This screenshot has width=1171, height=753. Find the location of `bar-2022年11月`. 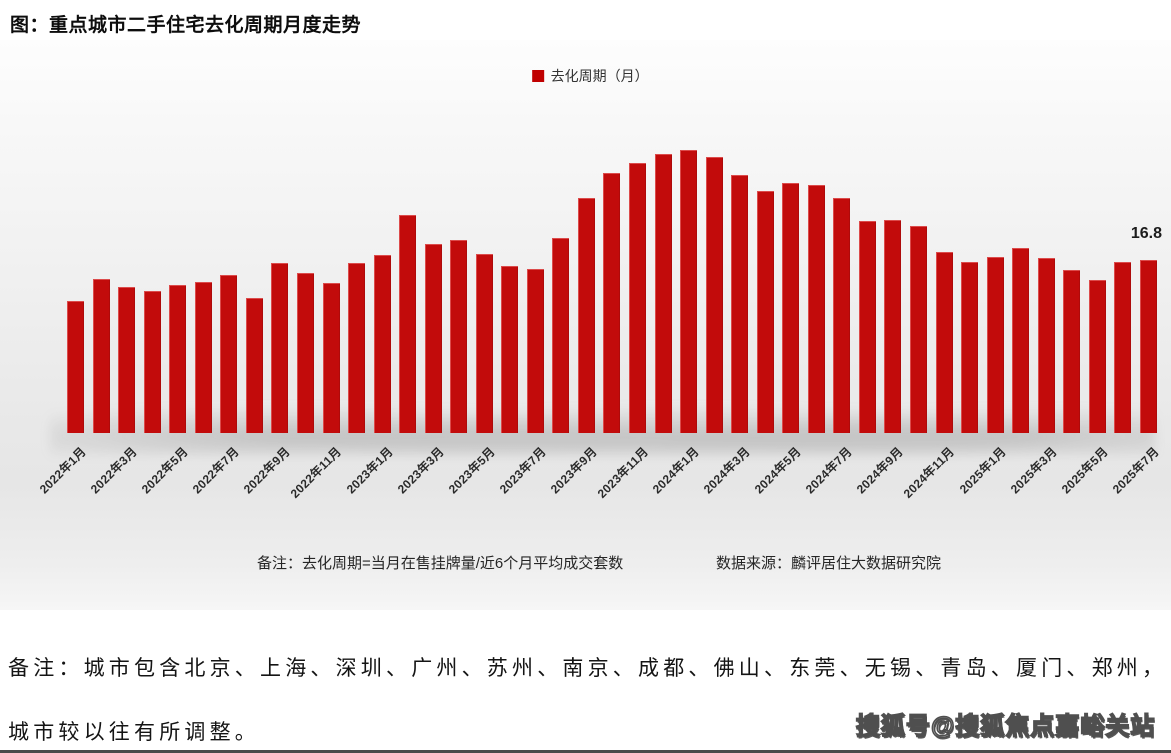

bar-2022年11月 is located at coordinates (331, 357).